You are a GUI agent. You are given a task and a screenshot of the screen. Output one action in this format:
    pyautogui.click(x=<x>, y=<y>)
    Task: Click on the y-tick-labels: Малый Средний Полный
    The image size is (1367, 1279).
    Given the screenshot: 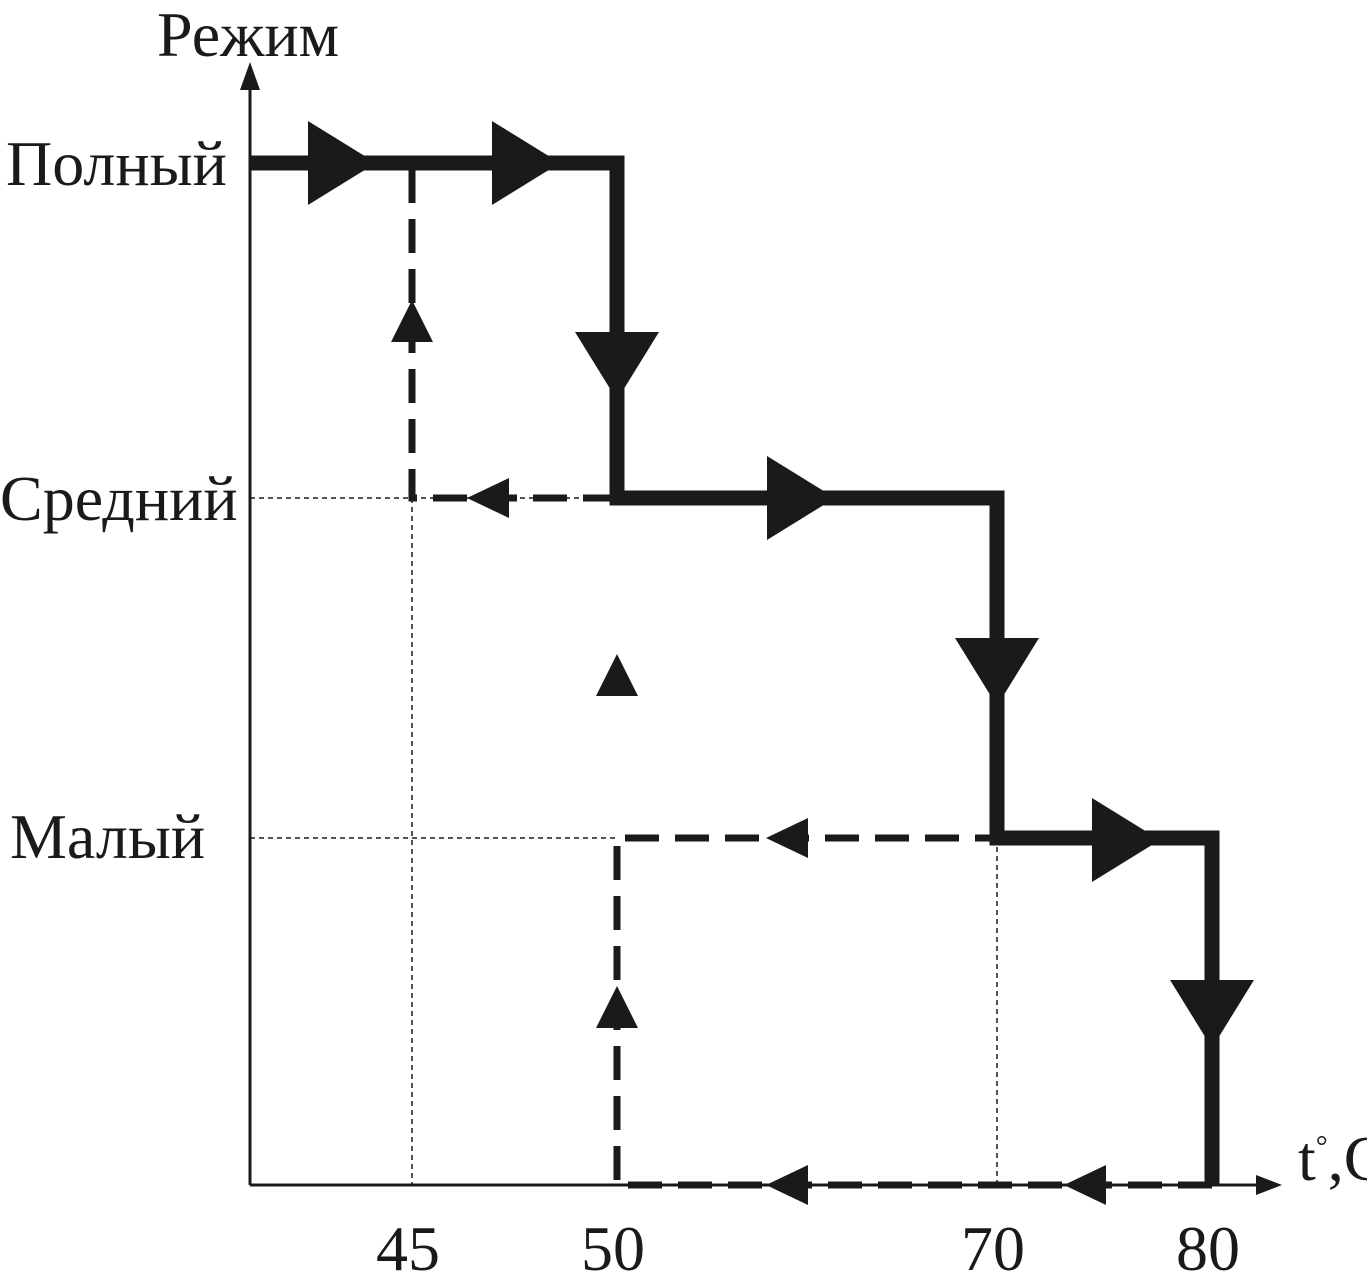 What is the action you would take?
    pyautogui.click(x=119, y=500)
    